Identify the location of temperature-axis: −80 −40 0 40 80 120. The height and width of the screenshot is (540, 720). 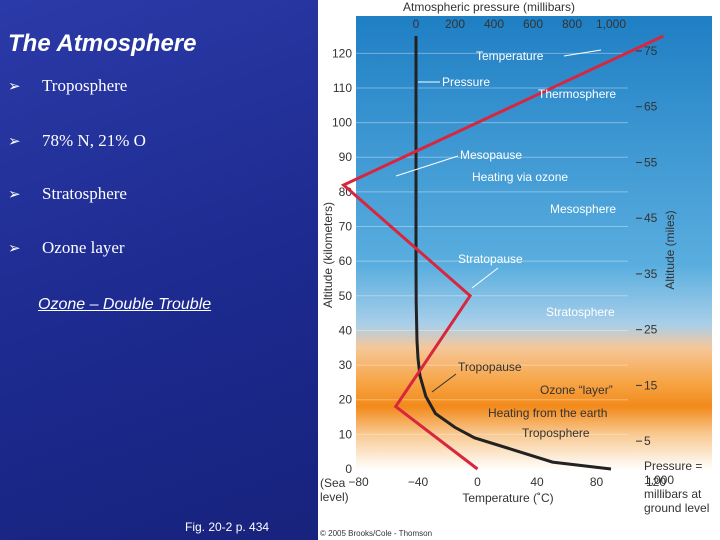
(507, 482).